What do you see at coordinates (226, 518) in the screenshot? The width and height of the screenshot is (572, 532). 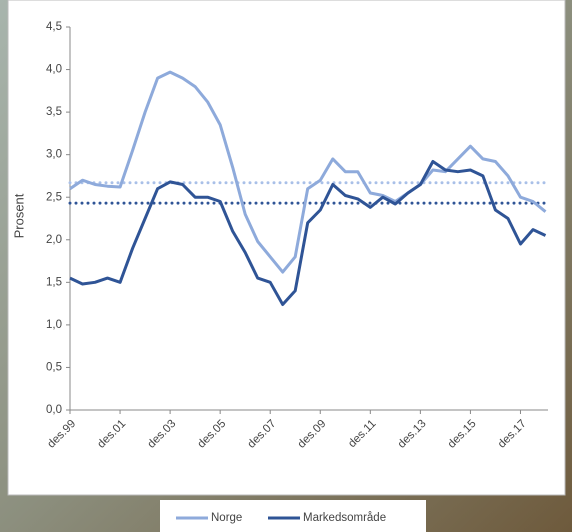 I see `legend-label: Norge` at bounding box center [226, 518].